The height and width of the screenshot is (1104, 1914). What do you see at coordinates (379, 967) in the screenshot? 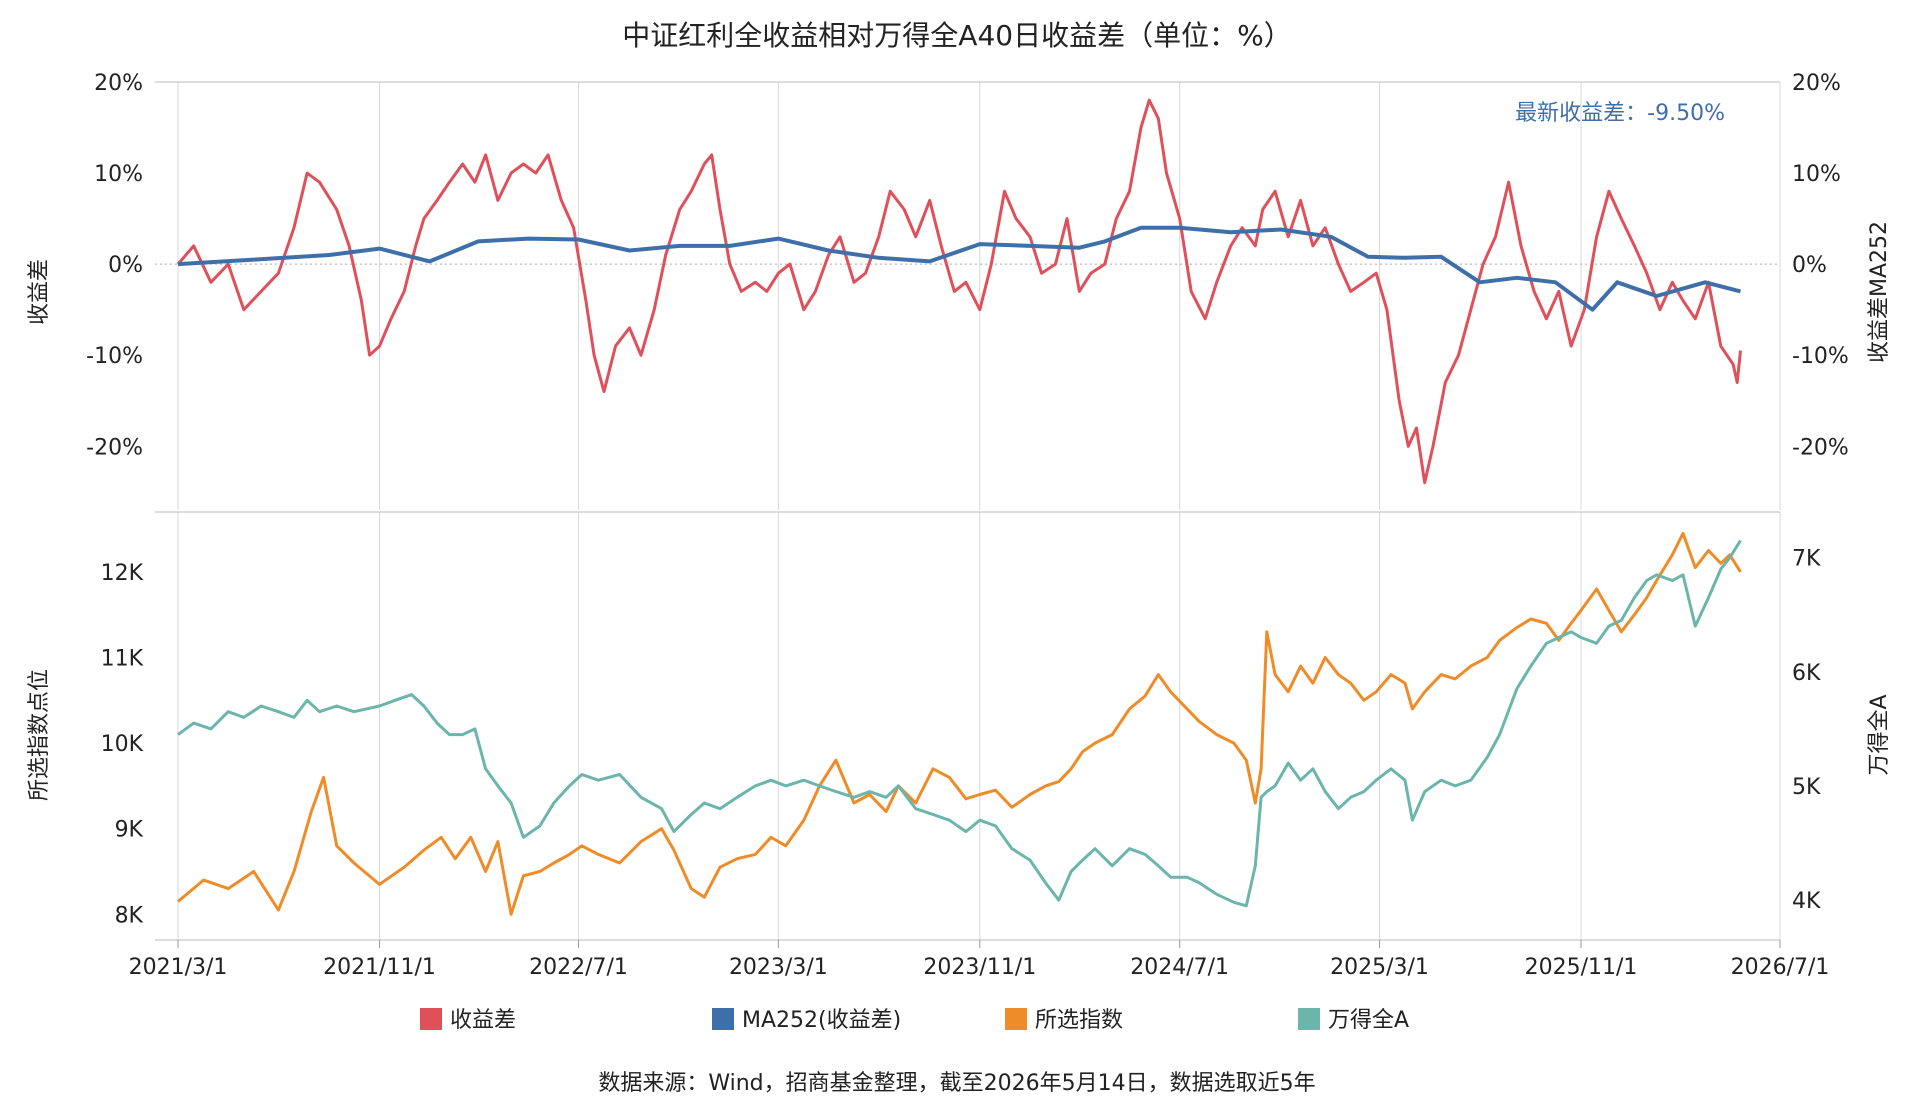
I see `x-tick-label: 2021/11/1` at bounding box center [379, 967].